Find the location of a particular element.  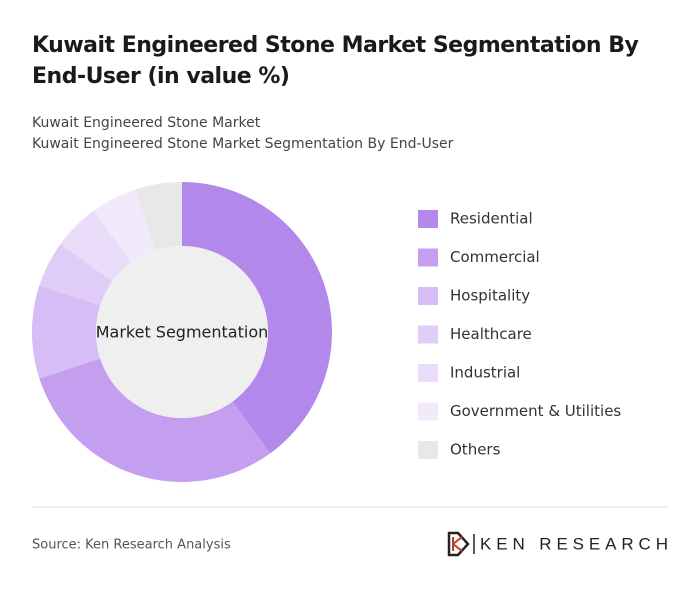

logo-icon is located at coordinates (457, 544).